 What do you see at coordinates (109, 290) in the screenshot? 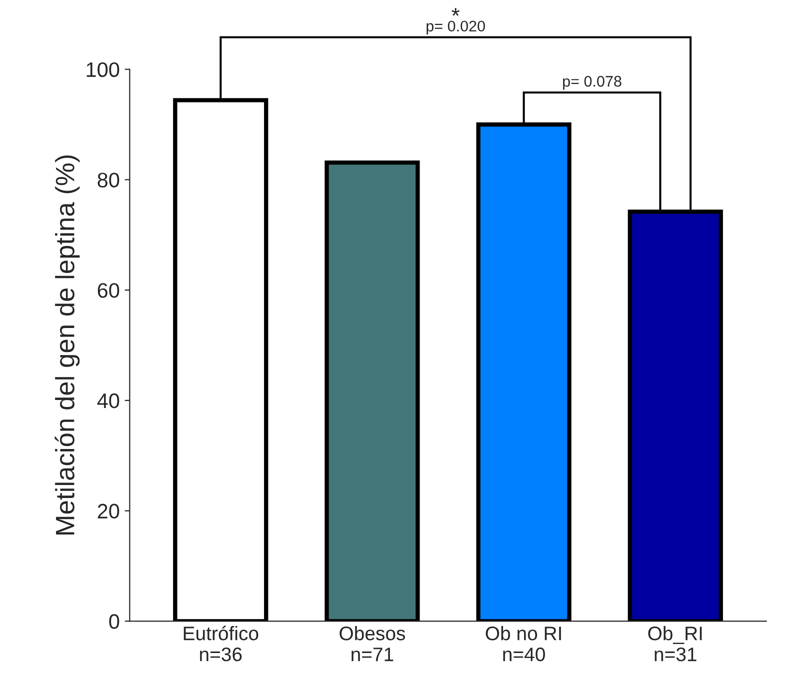
I see `y-tick-label: 60` at bounding box center [109, 290].